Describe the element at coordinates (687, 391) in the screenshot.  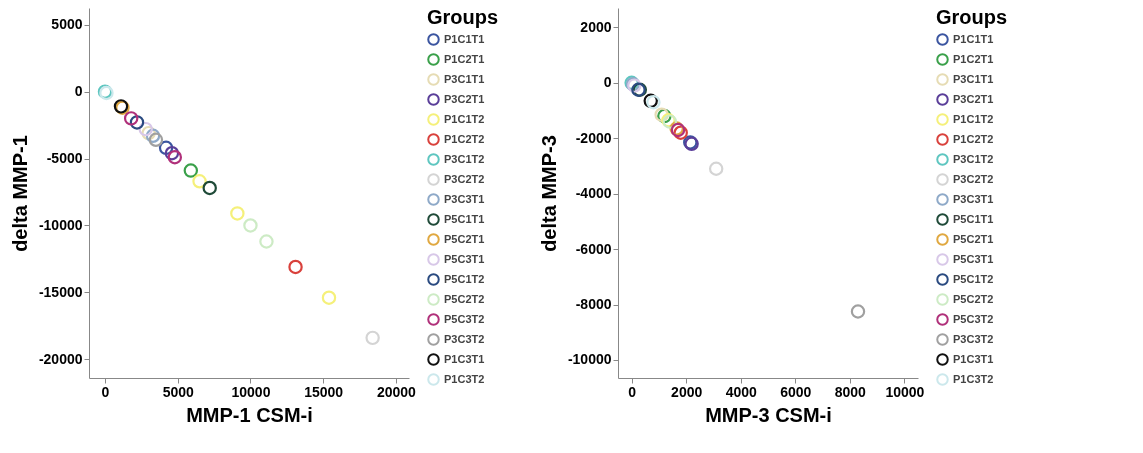
I see `x-tick-label: 2000` at that location.